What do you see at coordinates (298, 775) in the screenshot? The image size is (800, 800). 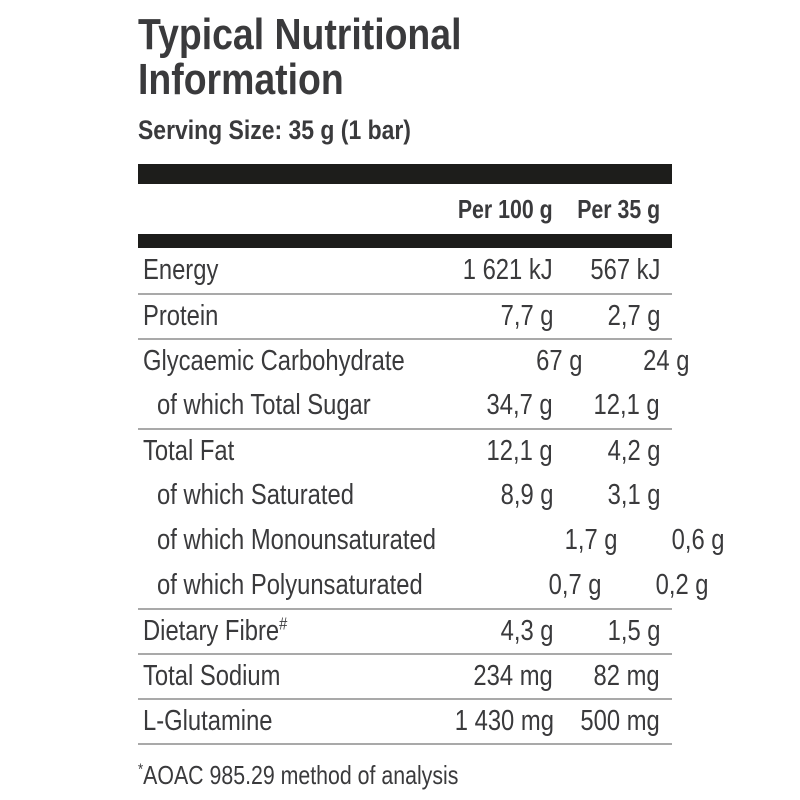 I see `footnote-text-wrap: *AOAC 985.29 method of analysis` at bounding box center [298, 775].